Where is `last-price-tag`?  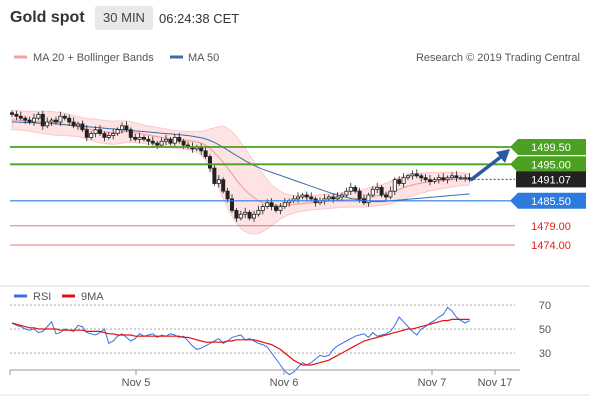 last-price-tag is located at coordinates (551, 179).